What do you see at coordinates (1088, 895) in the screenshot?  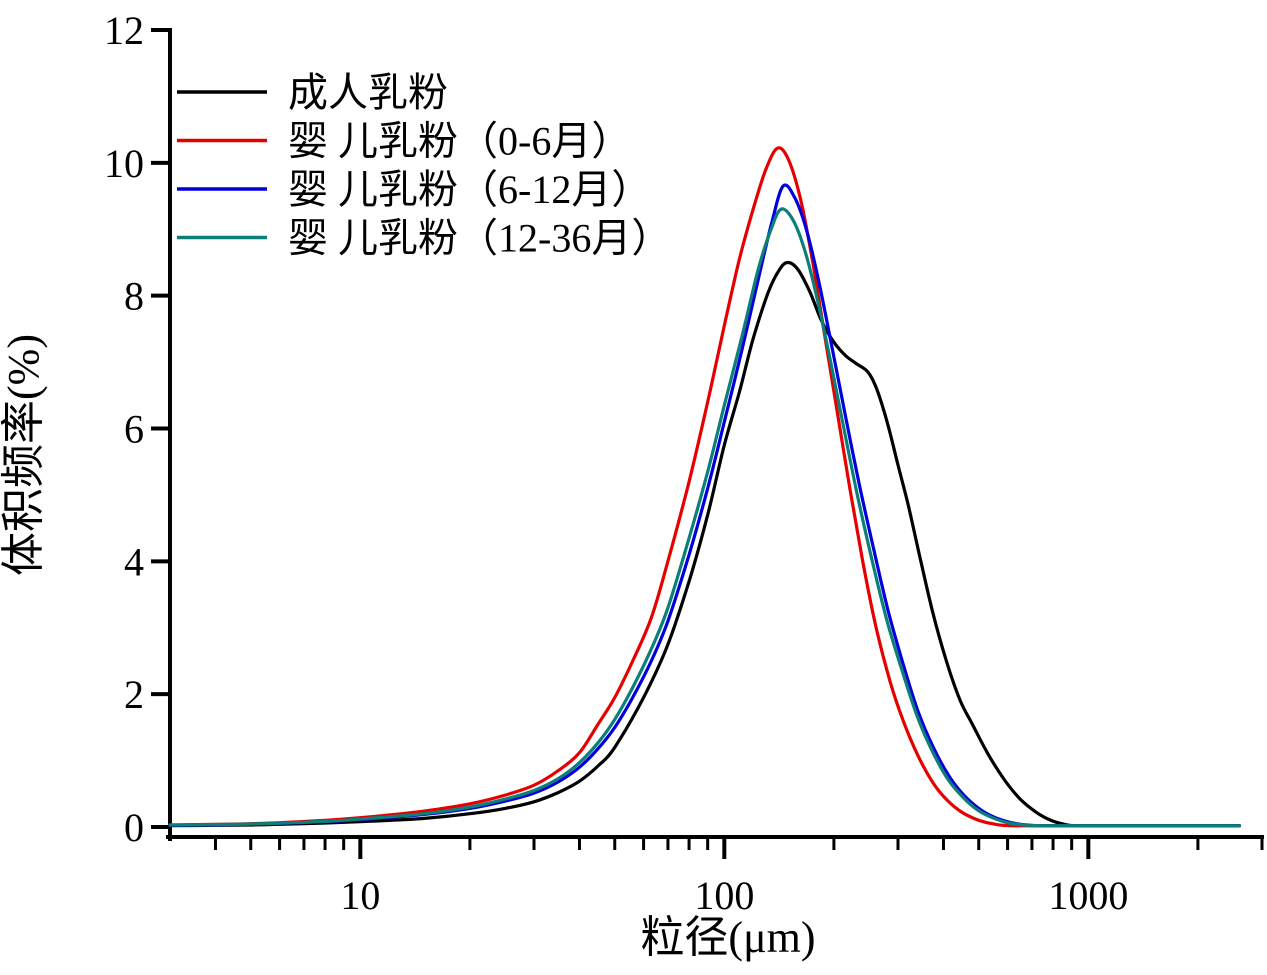 I see `x-tick-label: 1000` at bounding box center [1088, 895].